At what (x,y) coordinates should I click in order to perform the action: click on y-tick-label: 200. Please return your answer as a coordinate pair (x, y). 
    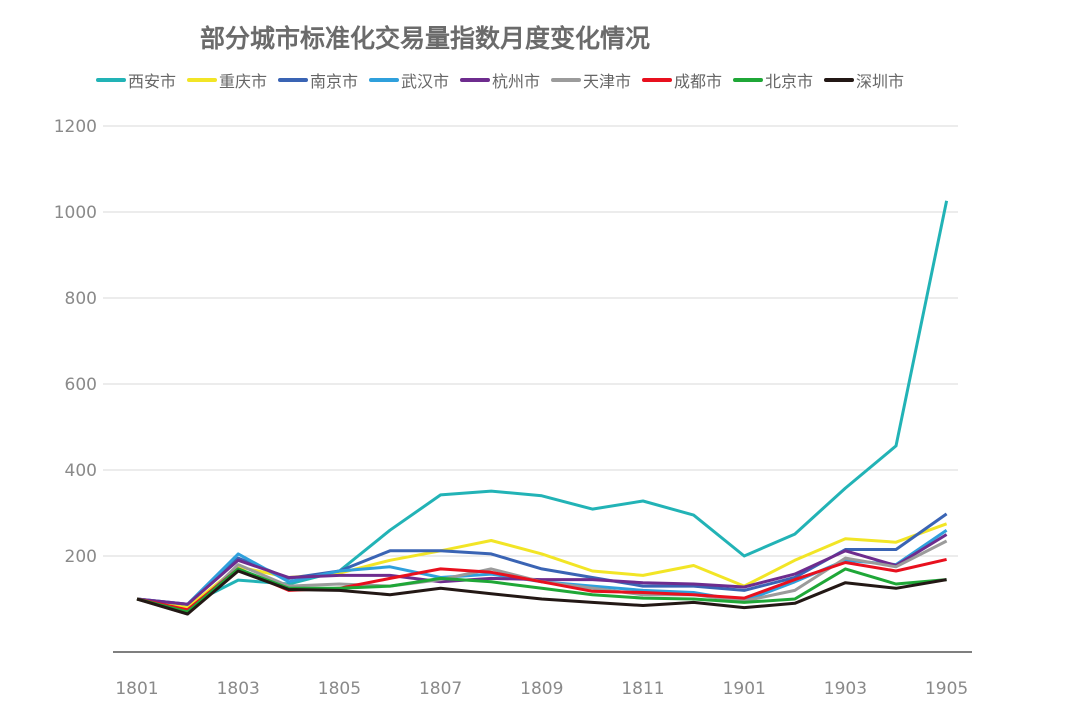
    Looking at the image, I should click on (81, 557).